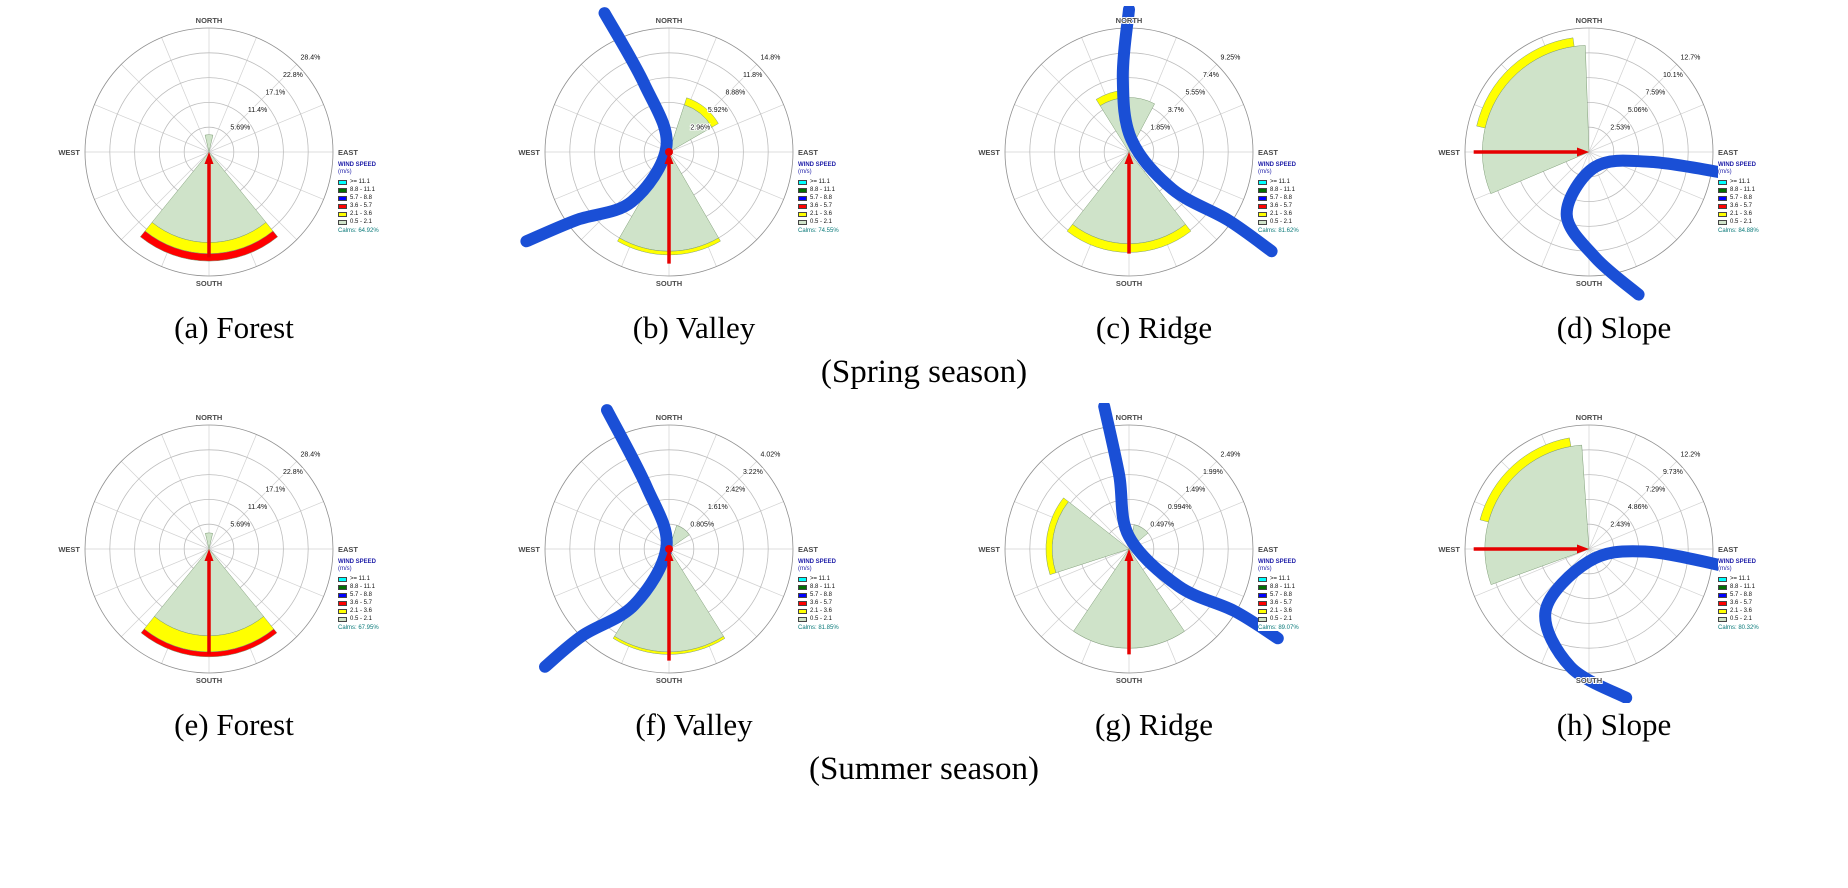 The height and width of the screenshot is (888, 1848). What do you see at coordinates (1180, 507) in the screenshot?
I see `svg-text: 0.994%` at bounding box center [1180, 507].